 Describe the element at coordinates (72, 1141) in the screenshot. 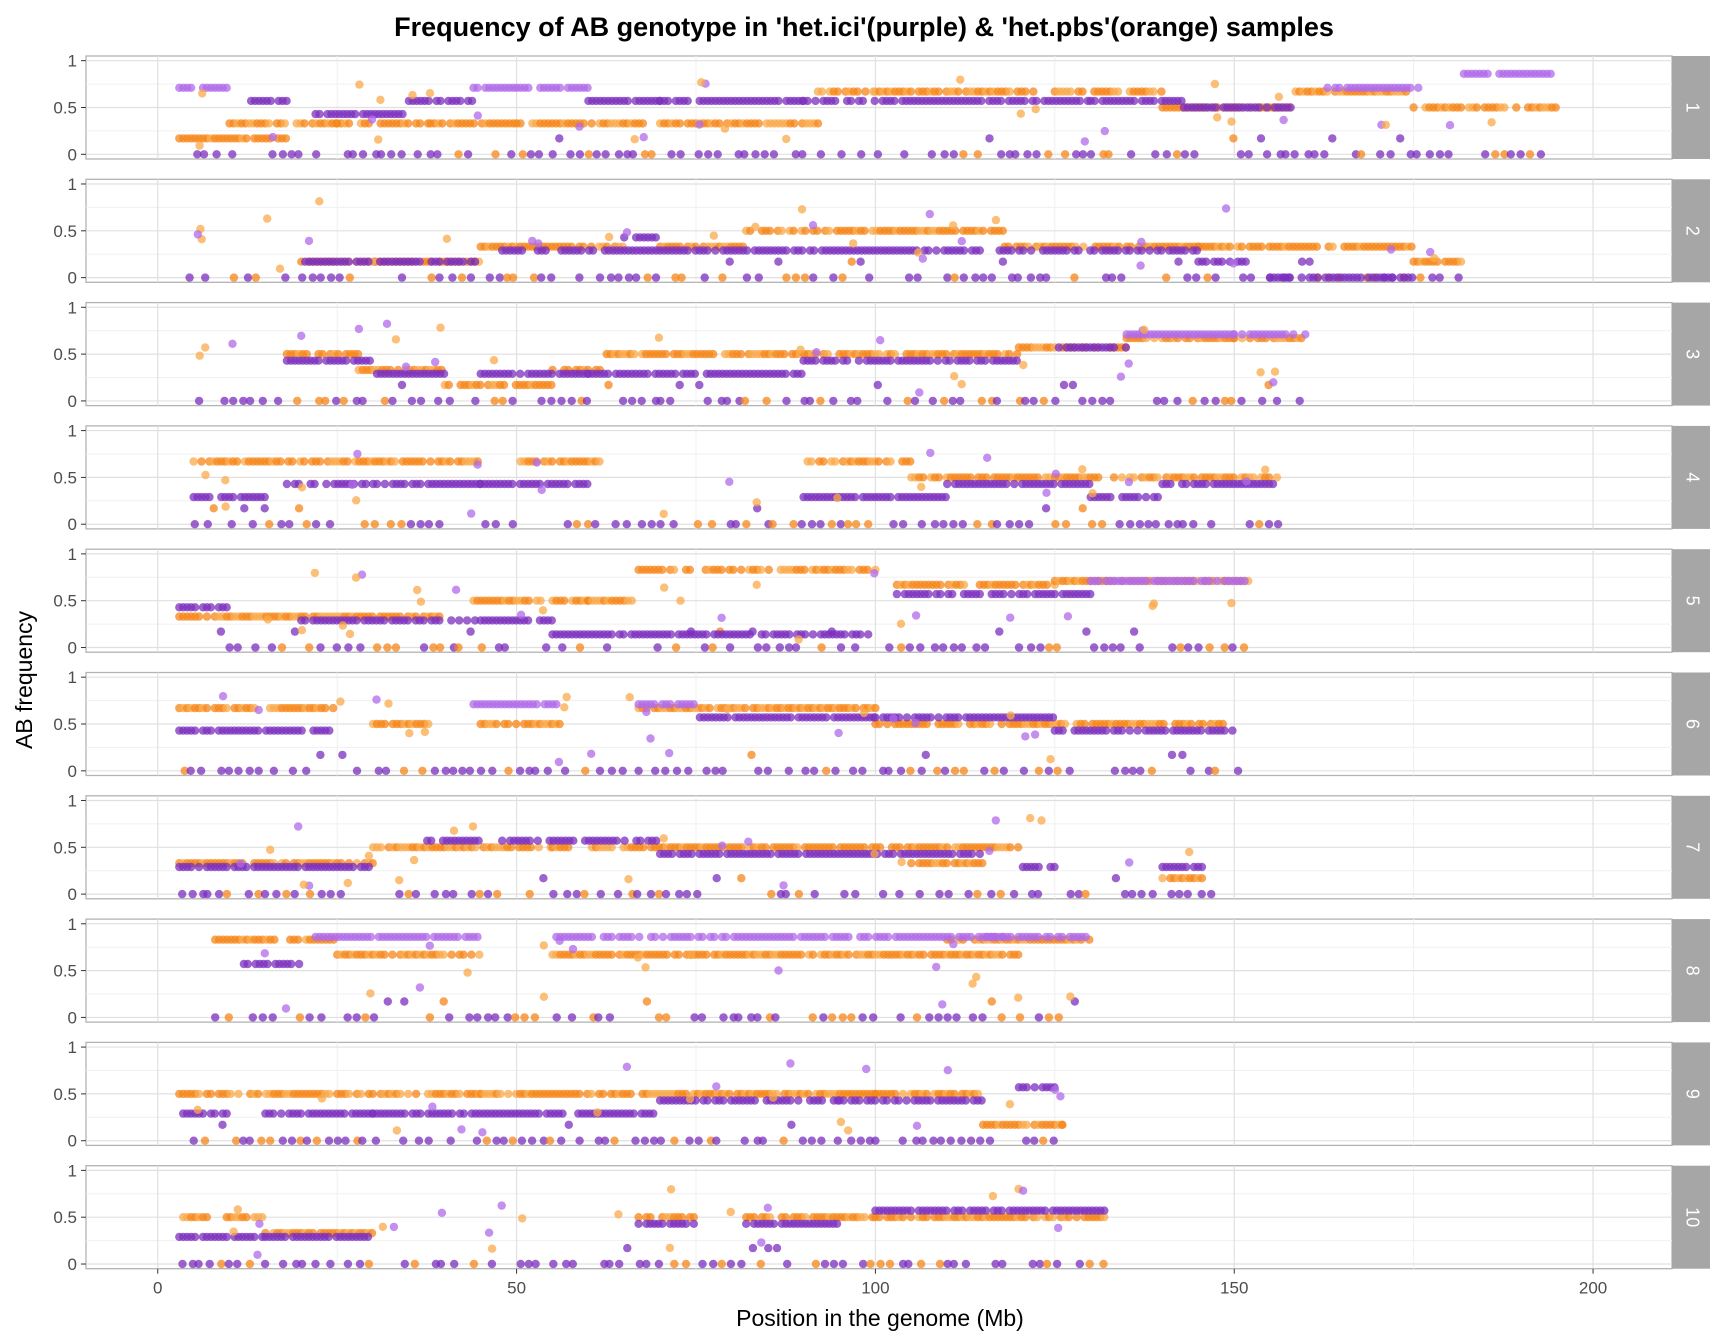

I see `y-tick-label: 0` at that location.